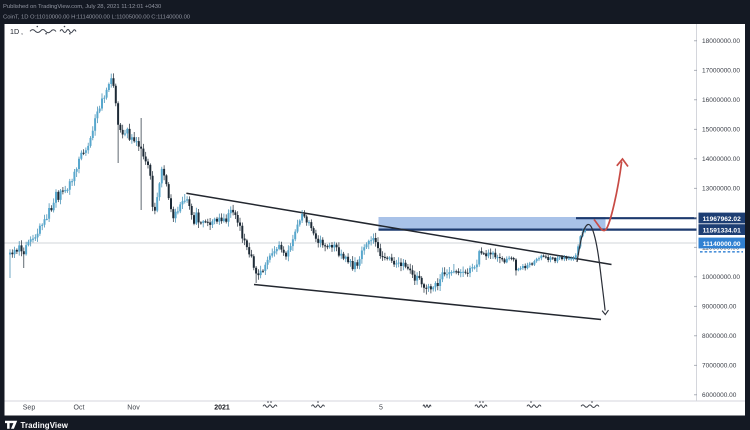 The image size is (750, 430). What do you see at coordinates (721, 41) in the screenshot?
I see `svg-text: 18000000.00` at bounding box center [721, 41].